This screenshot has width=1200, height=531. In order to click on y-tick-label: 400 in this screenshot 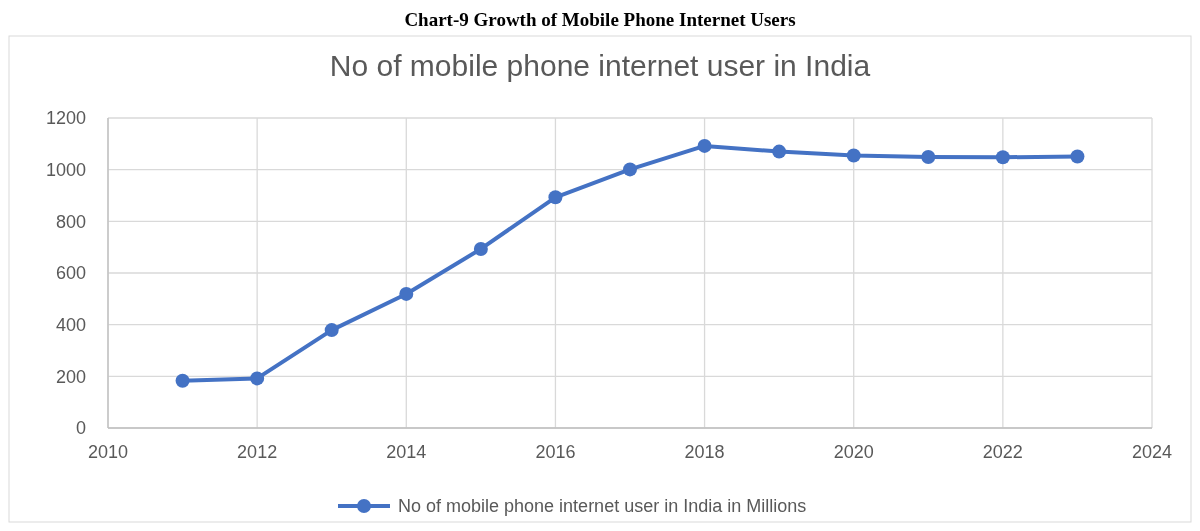, I will do `click(70, 324)`.